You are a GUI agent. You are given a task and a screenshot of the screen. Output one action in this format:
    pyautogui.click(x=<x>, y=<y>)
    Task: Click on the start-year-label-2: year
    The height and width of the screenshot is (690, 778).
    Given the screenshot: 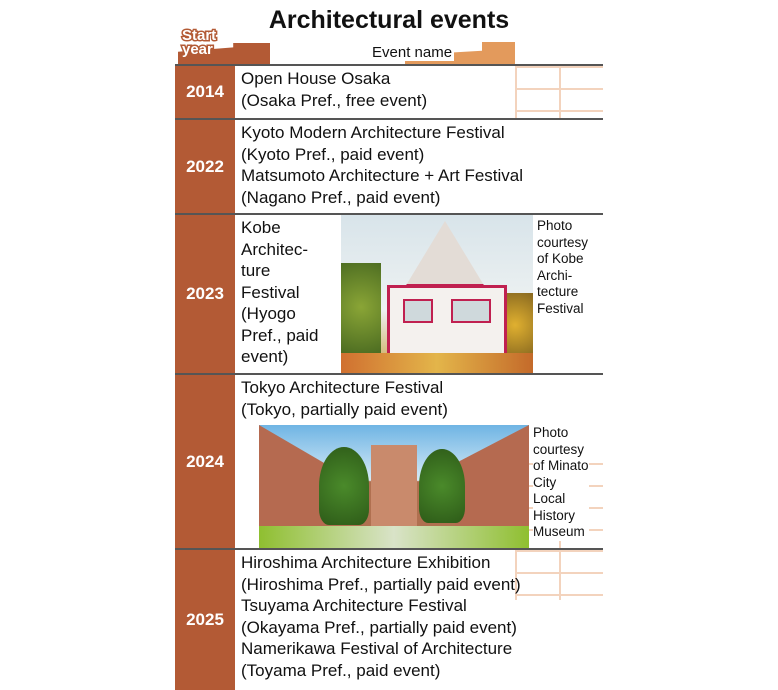 What is the action you would take?
    pyautogui.click(x=198, y=50)
    